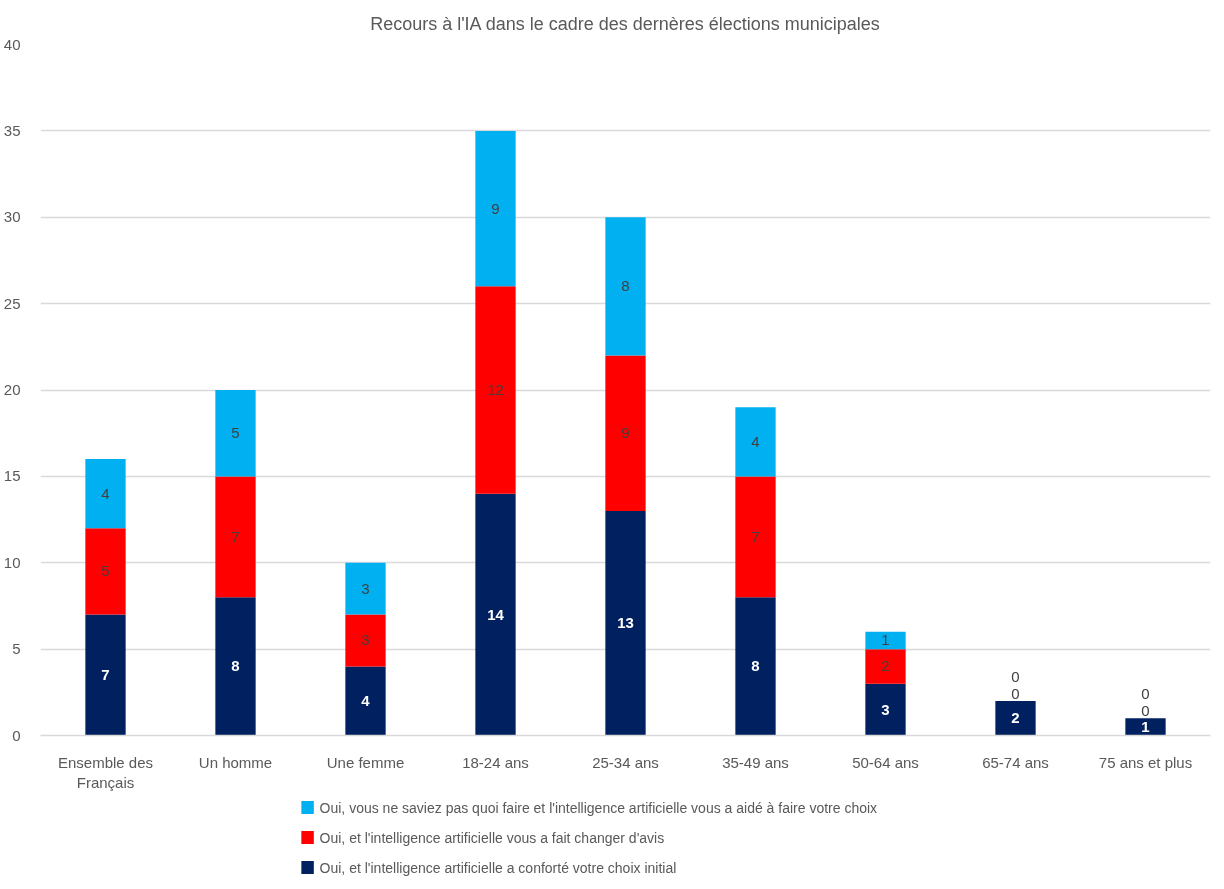 Image resolution: width=1224 pixels, height=889 pixels. Describe the element at coordinates (235, 762) in the screenshot. I see `x-tick-label: Un homme` at that location.